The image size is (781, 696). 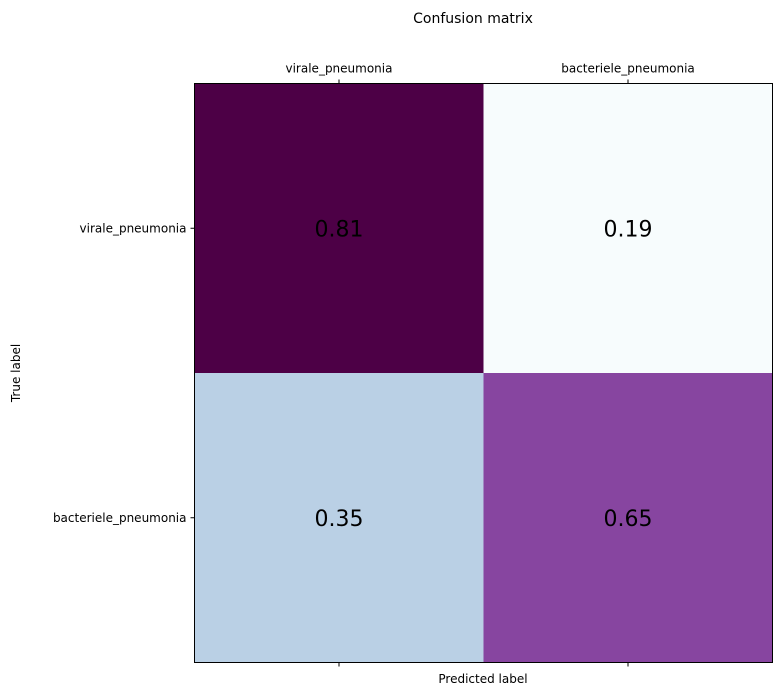 I want to click on y-tick-label-1: bacteriele_pneumonia, so click(x=120, y=518).